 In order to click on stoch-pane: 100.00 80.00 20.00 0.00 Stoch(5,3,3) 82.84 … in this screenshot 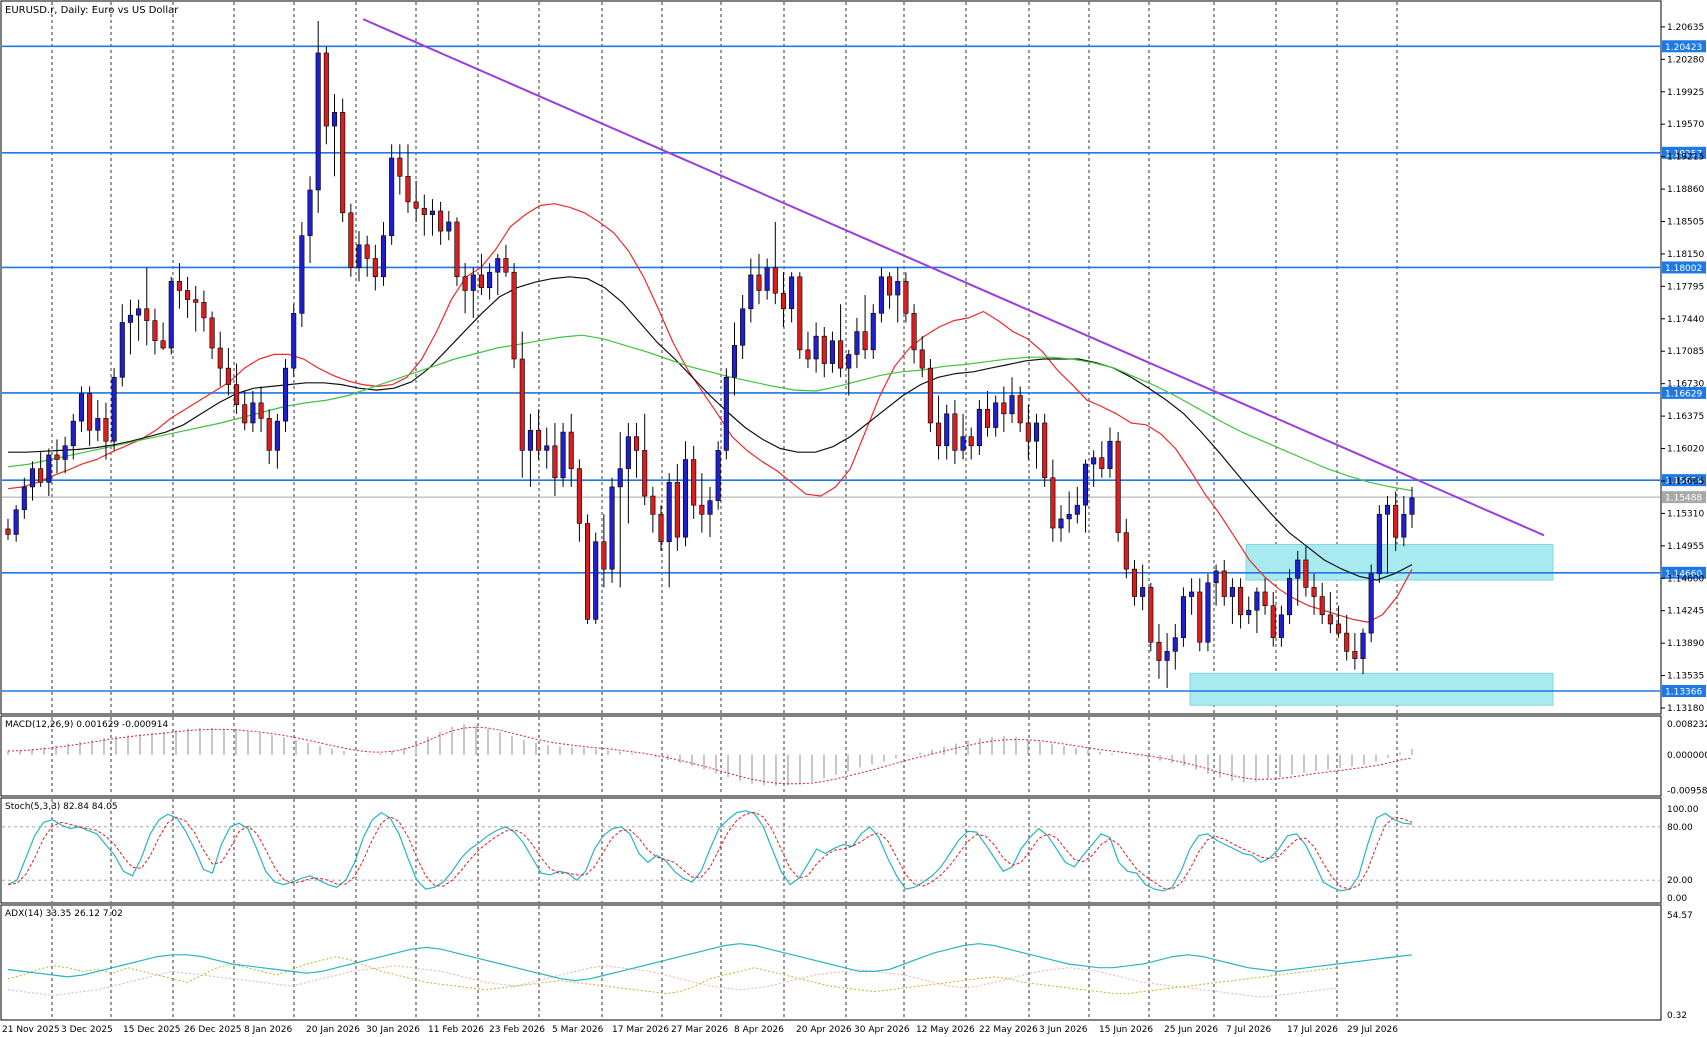, I will do `click(849, 850)`.